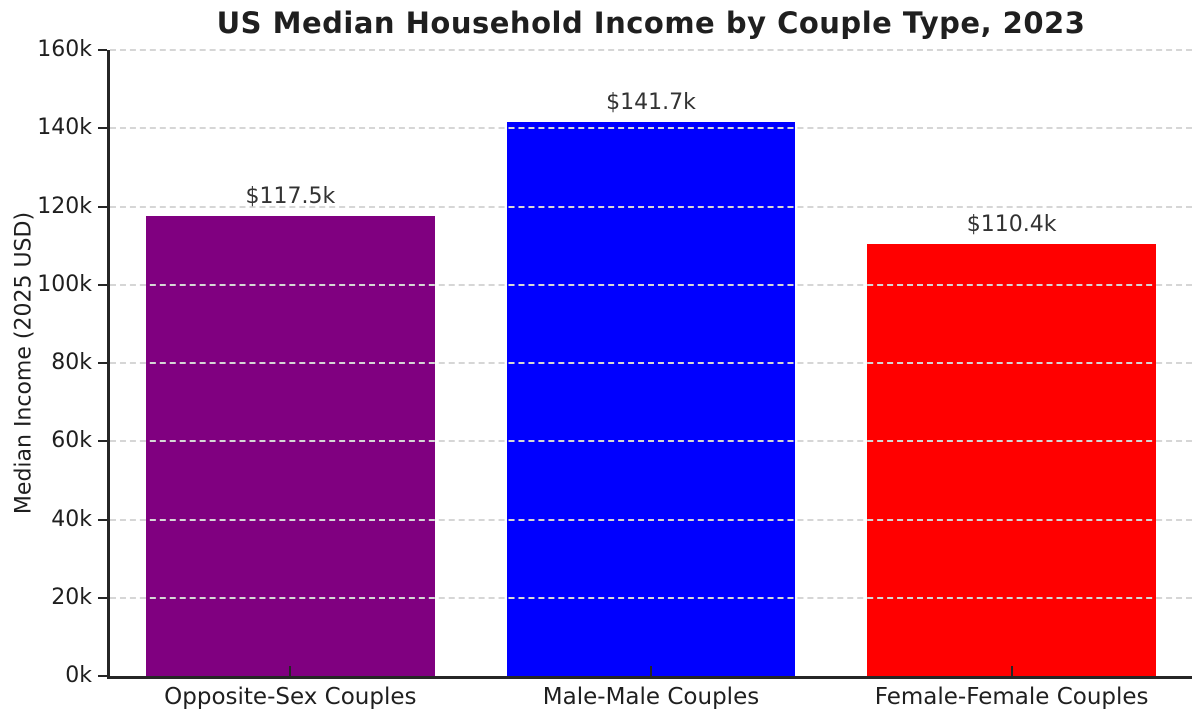  Describe the element at coordinates (71, 597) in the screenshot. I see `y-tick-label: 20k` at that location.